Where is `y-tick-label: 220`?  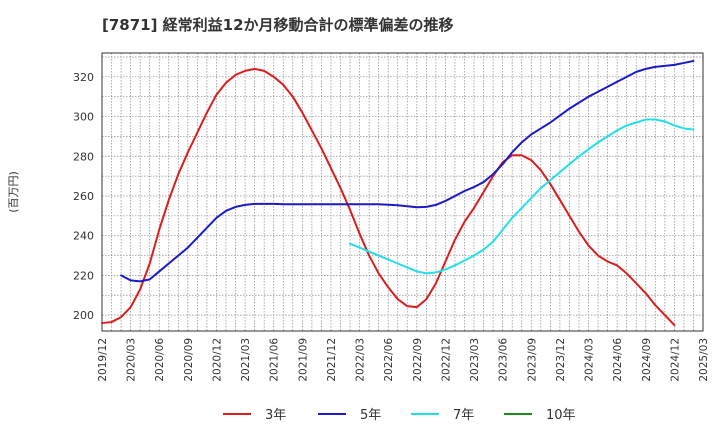
y-tick-label: 220 is located at coordinates (83, 275).